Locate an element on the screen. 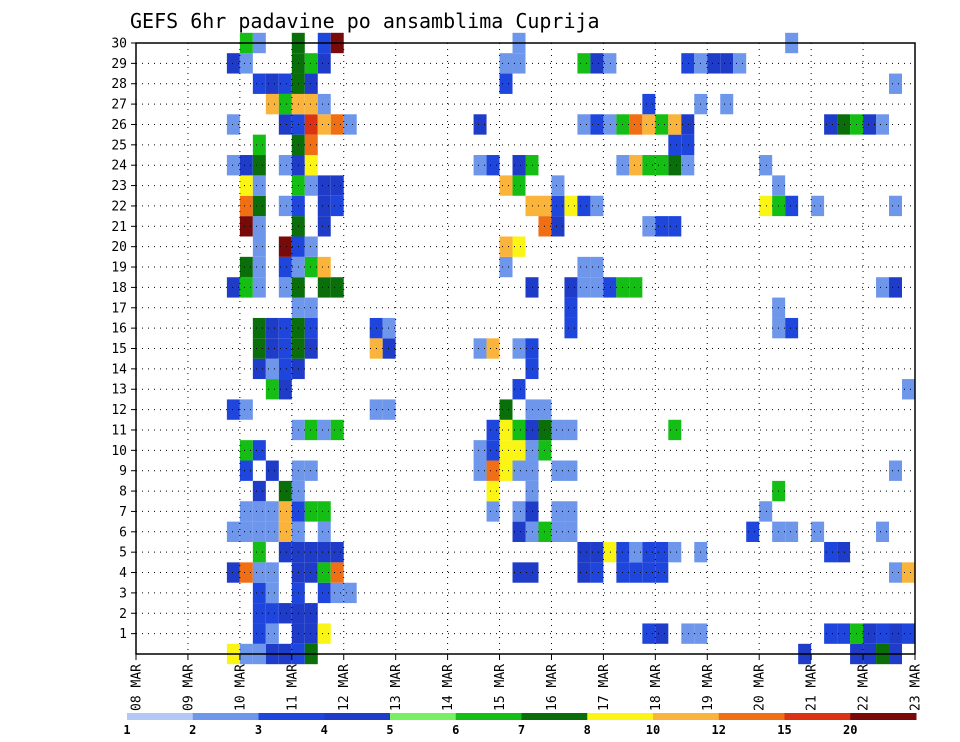 This screenshot has height=742, width=960. y-tick-label: 7 is located at coordinates (123, 512).